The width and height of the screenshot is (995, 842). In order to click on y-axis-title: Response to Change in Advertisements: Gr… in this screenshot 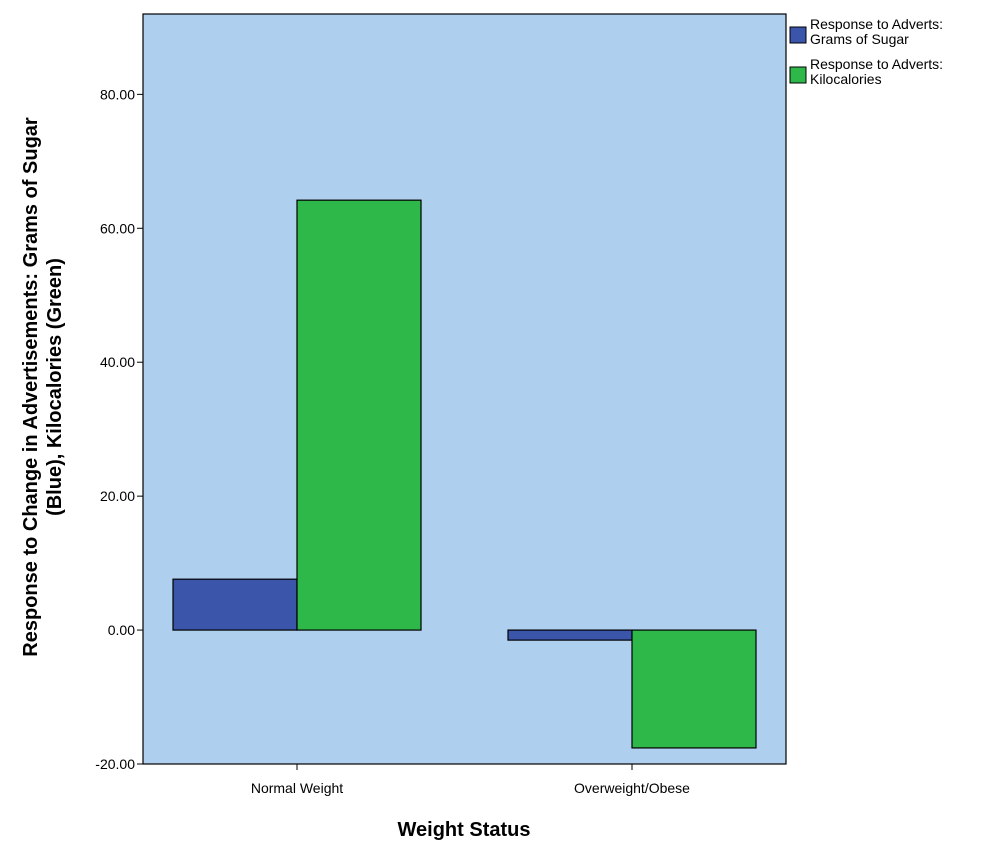, I will do `click(43, 387)`.